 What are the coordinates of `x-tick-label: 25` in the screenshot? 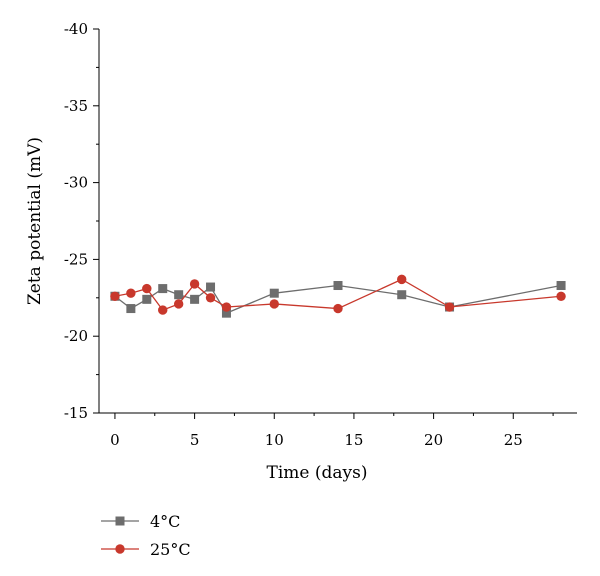 It's located at (513, 440).